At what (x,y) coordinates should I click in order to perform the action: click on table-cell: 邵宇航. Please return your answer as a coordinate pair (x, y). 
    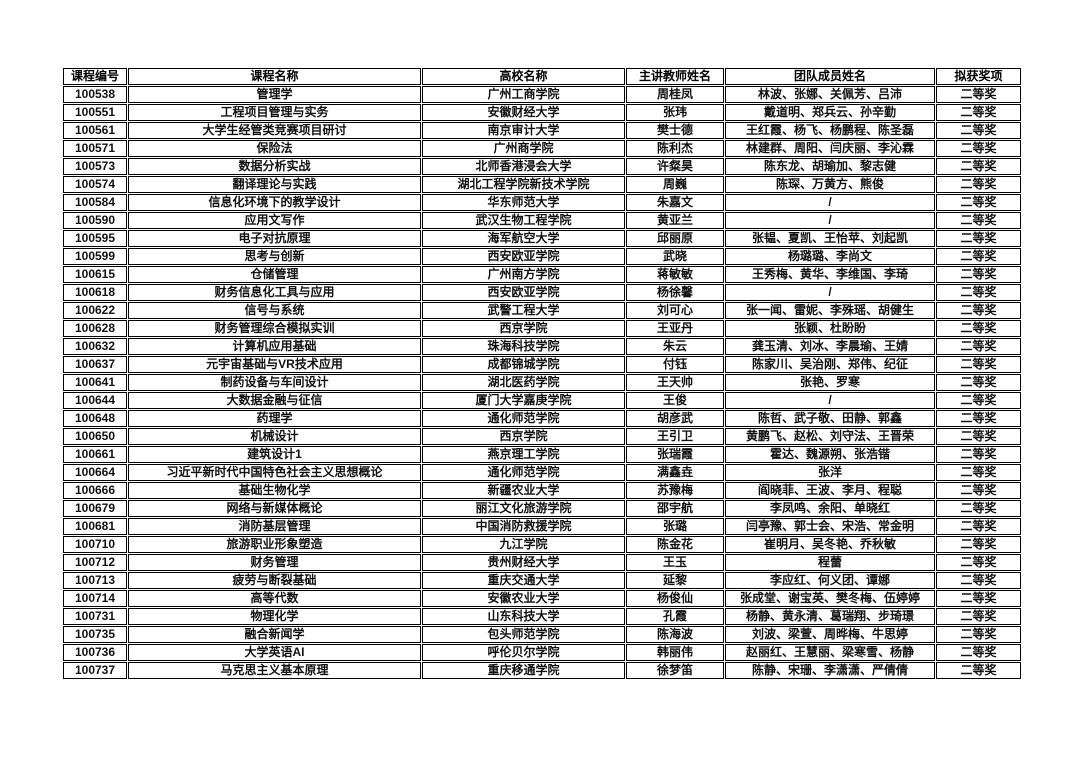
    Looking at the image, I should click on (675, 508).